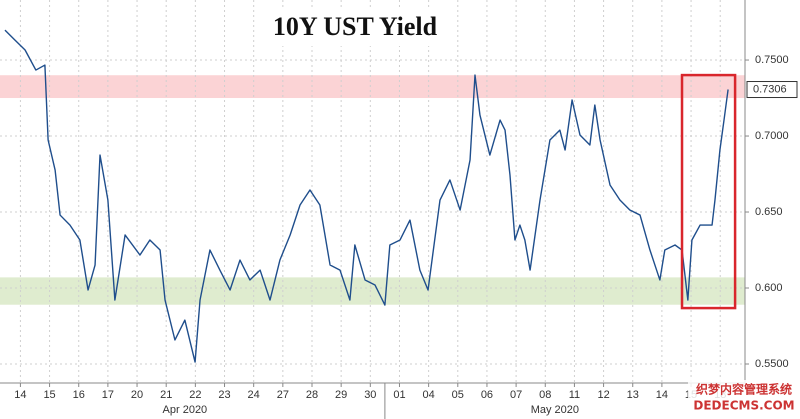 Image resolution: width=800 pixels, height=419 pixels. I want to click on watermark-background, so click(744, 399).